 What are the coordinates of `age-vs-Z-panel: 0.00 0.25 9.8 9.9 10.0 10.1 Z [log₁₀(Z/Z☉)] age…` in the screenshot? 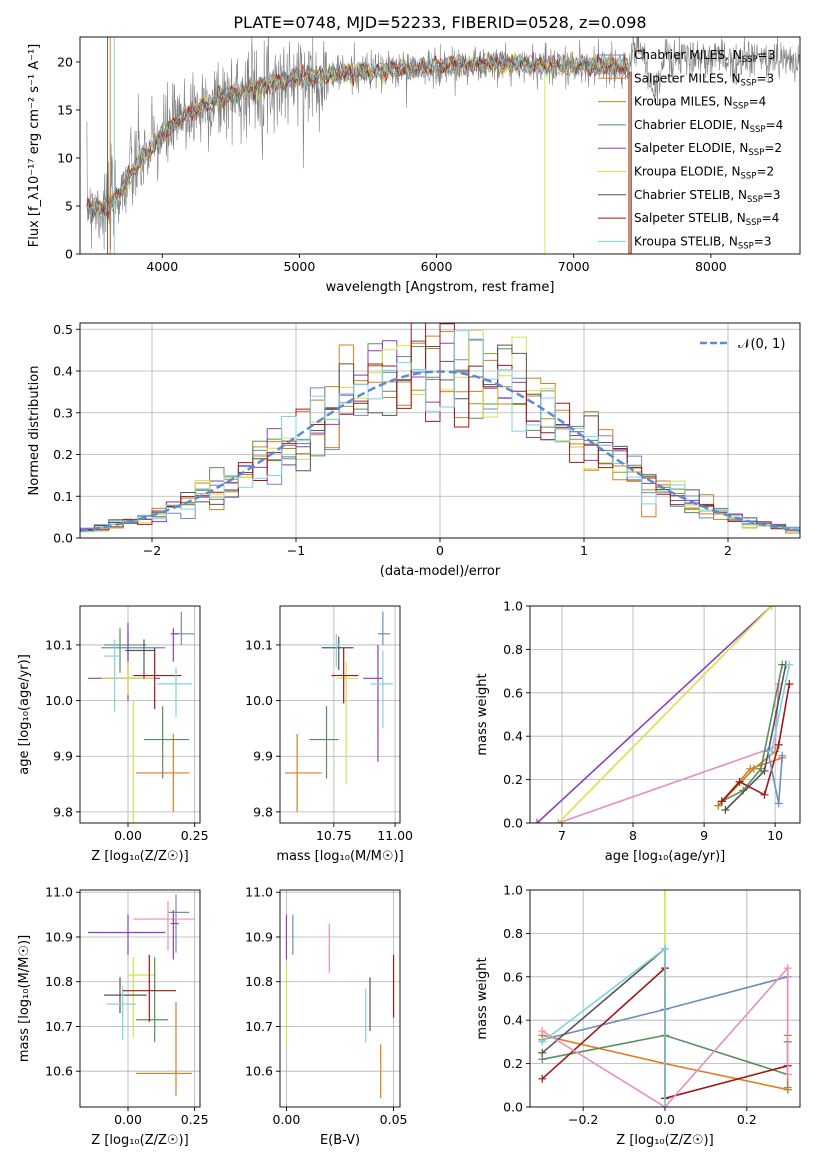 It's located at (113, 734).